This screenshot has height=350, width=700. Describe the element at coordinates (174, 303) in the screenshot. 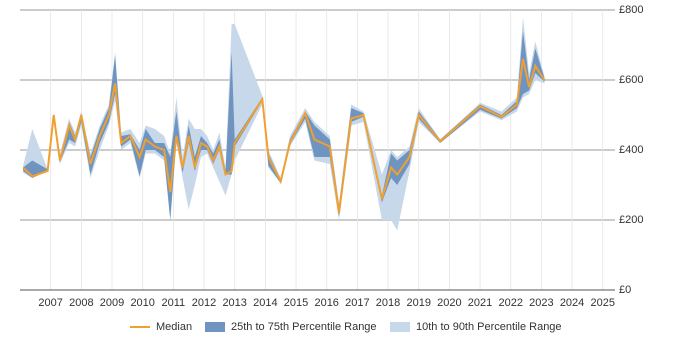

I see `x-tick-label: 2011` at that location.